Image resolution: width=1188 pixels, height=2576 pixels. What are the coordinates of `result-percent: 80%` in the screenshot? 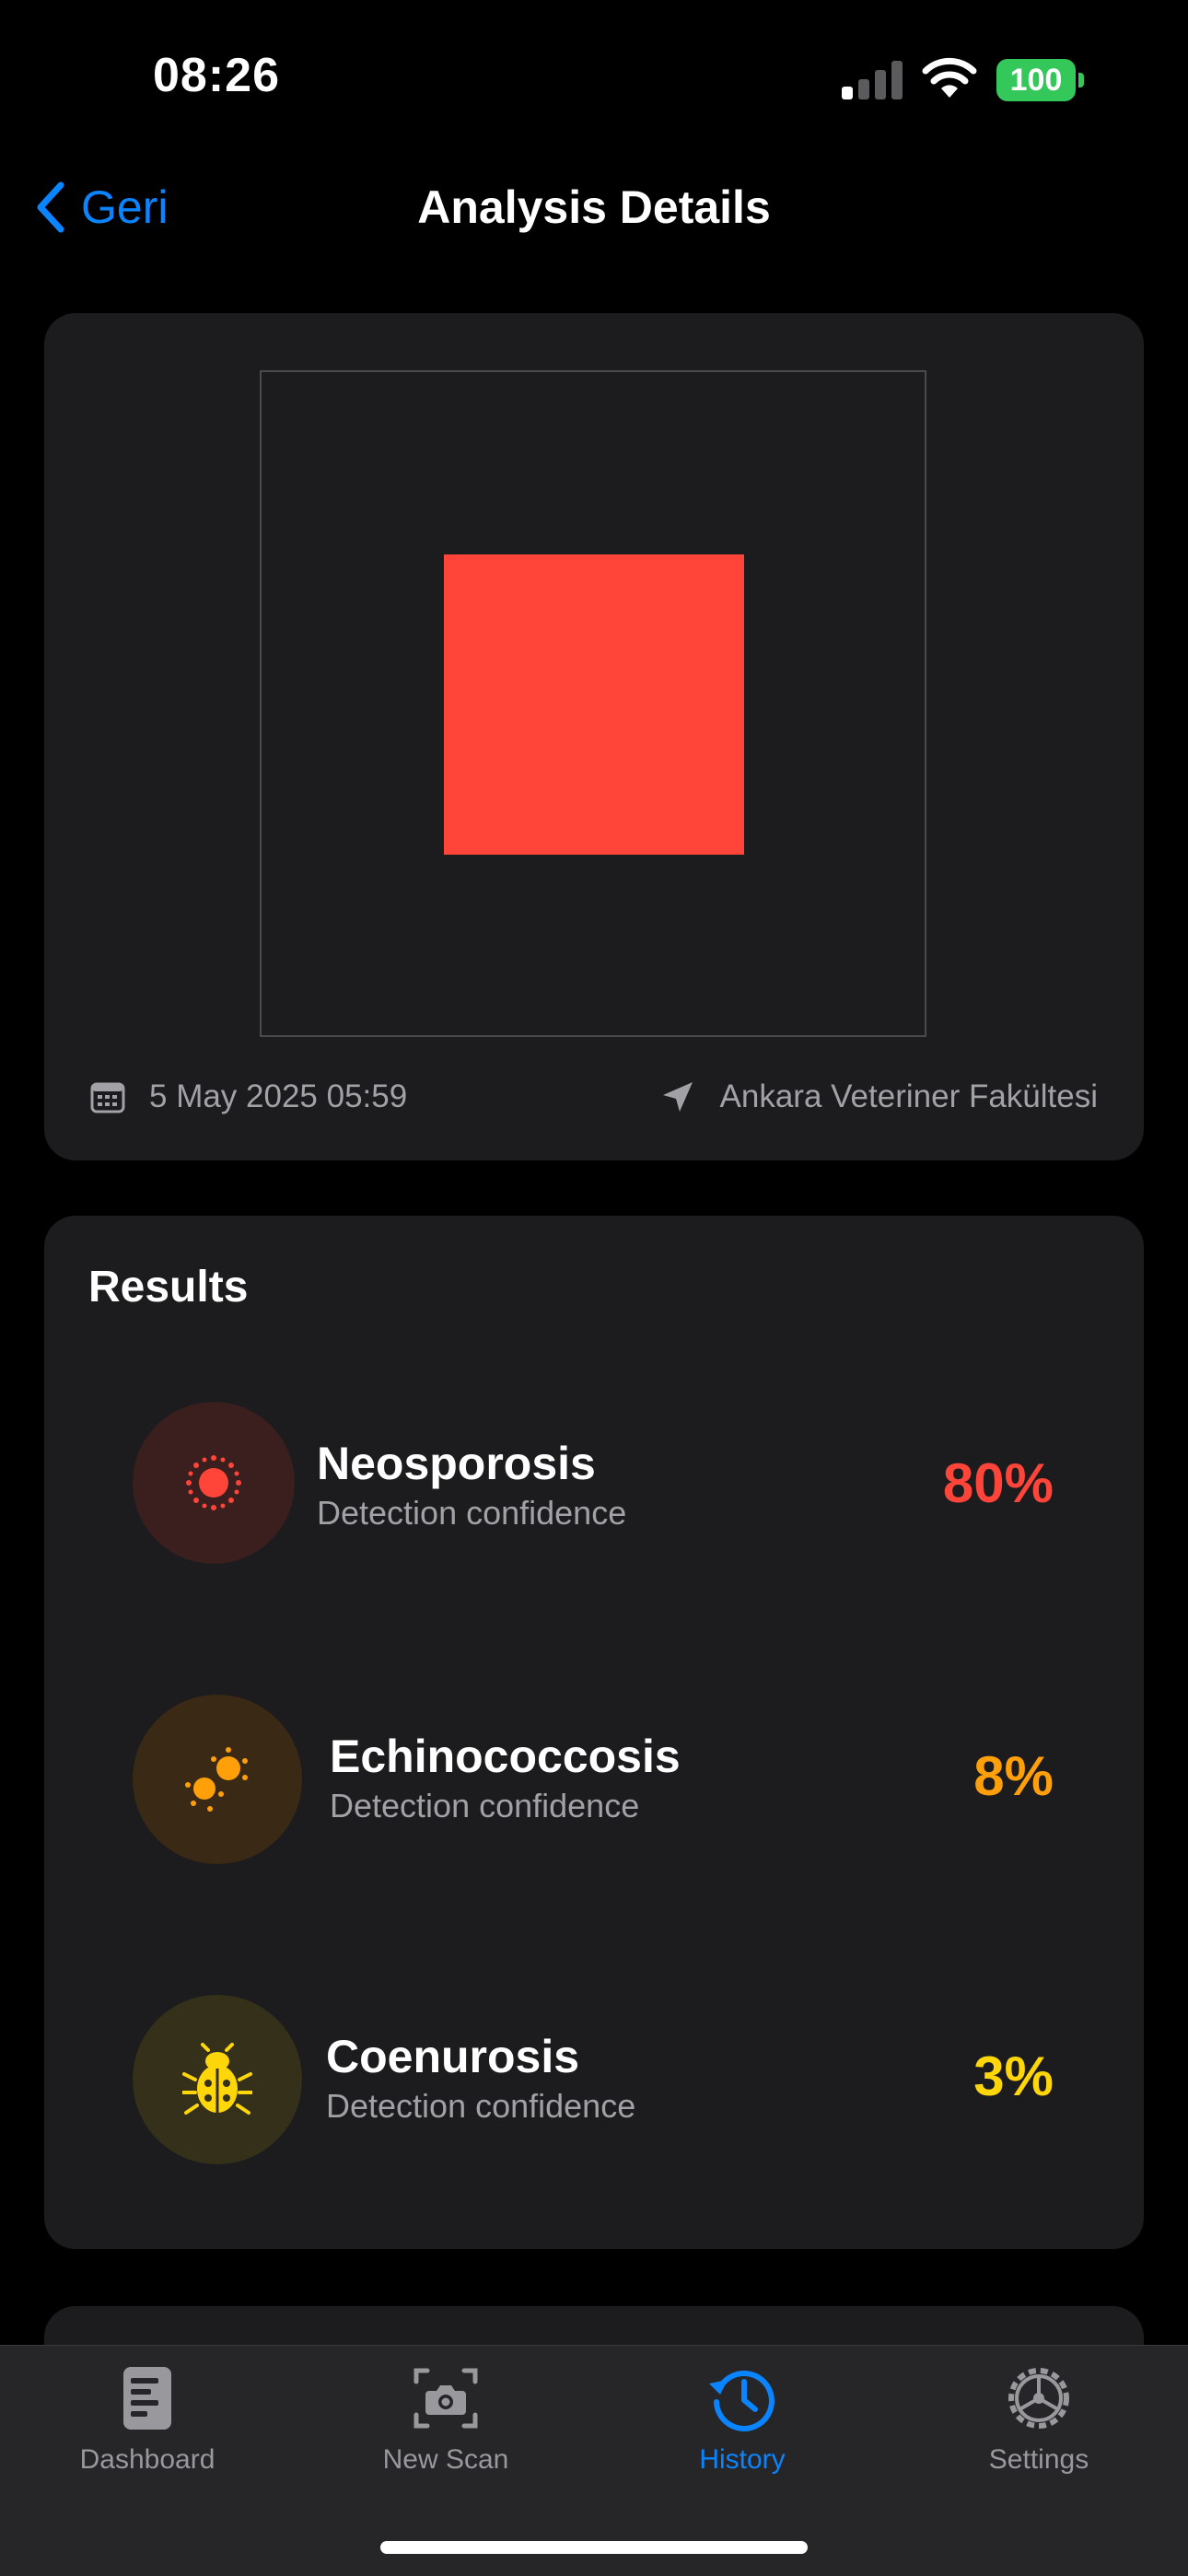 It's located at (998, 1483).